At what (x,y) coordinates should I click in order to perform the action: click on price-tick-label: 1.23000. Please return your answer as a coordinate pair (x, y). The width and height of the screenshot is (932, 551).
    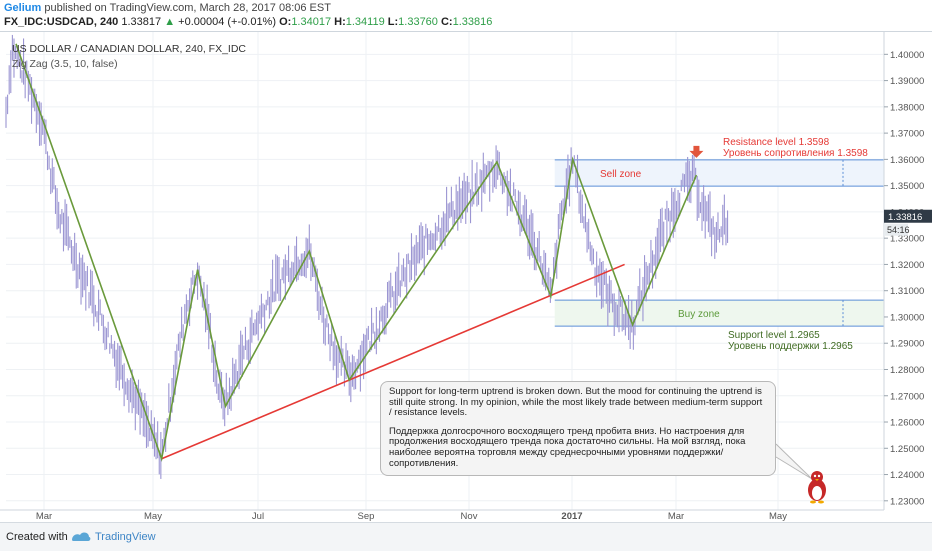
    Looking at the image, I should click on (907, 501).